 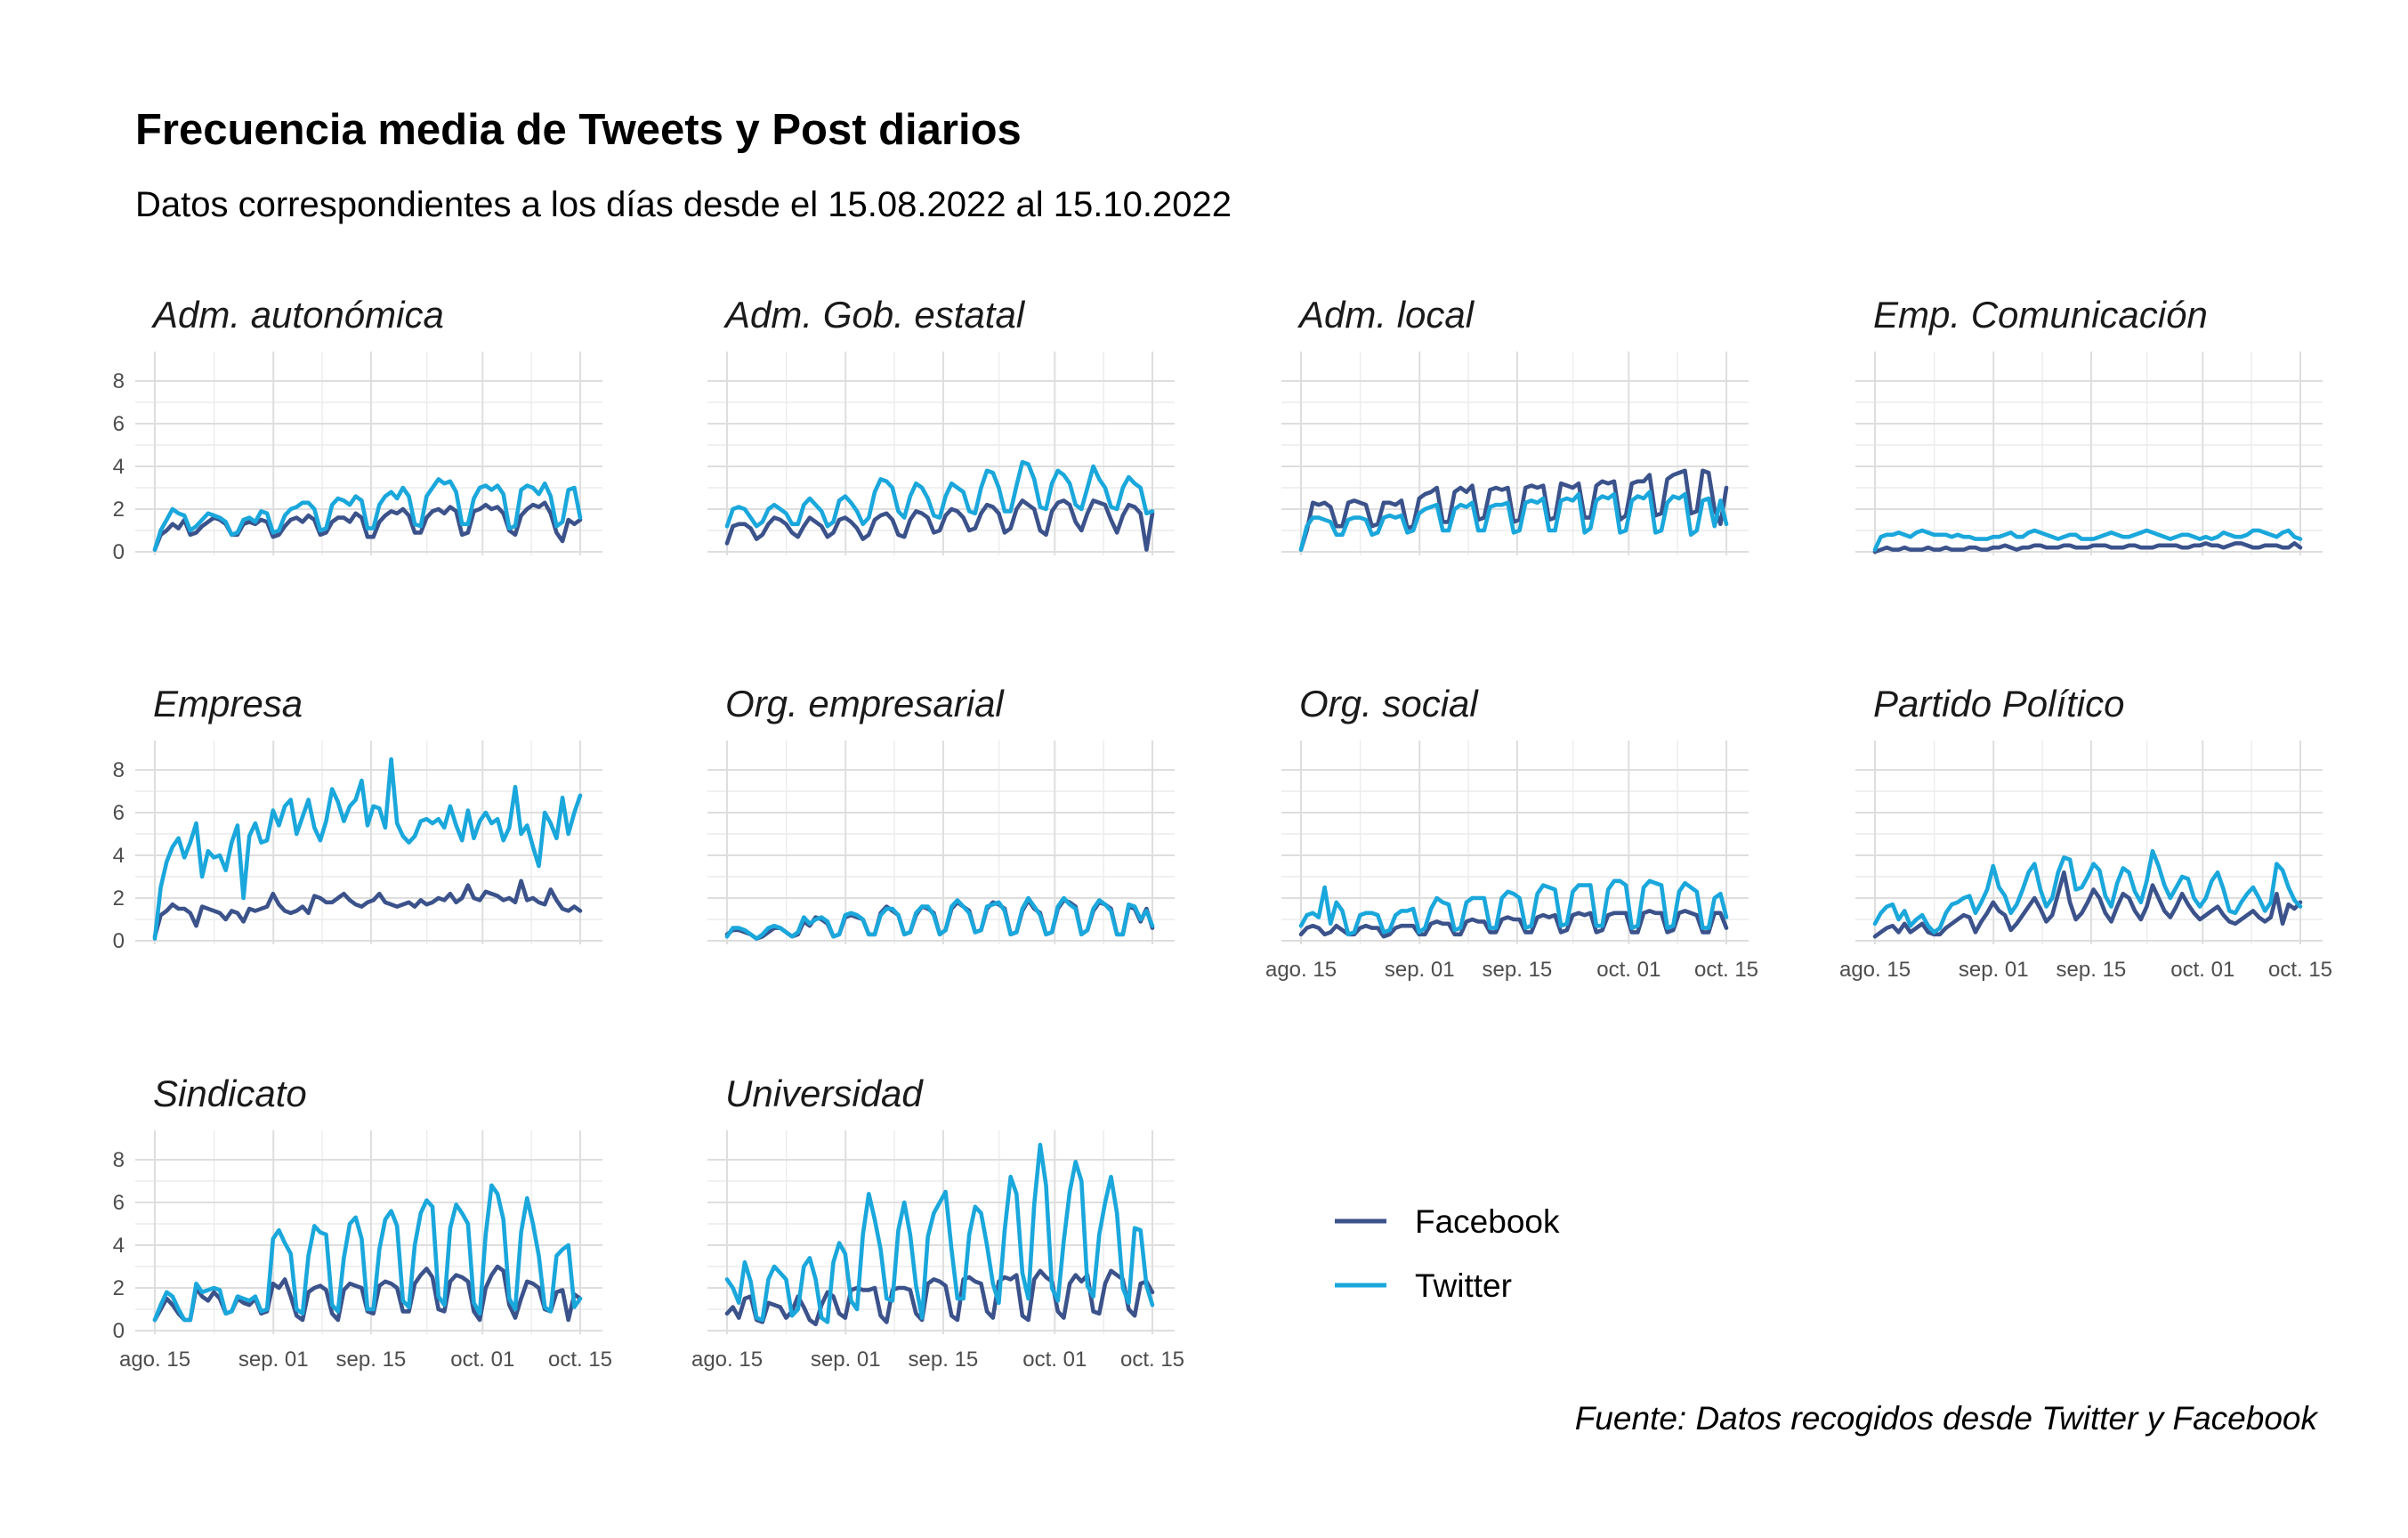 I want to click on series-line-facebook-partido-politico, so click(x=2087, y=904).